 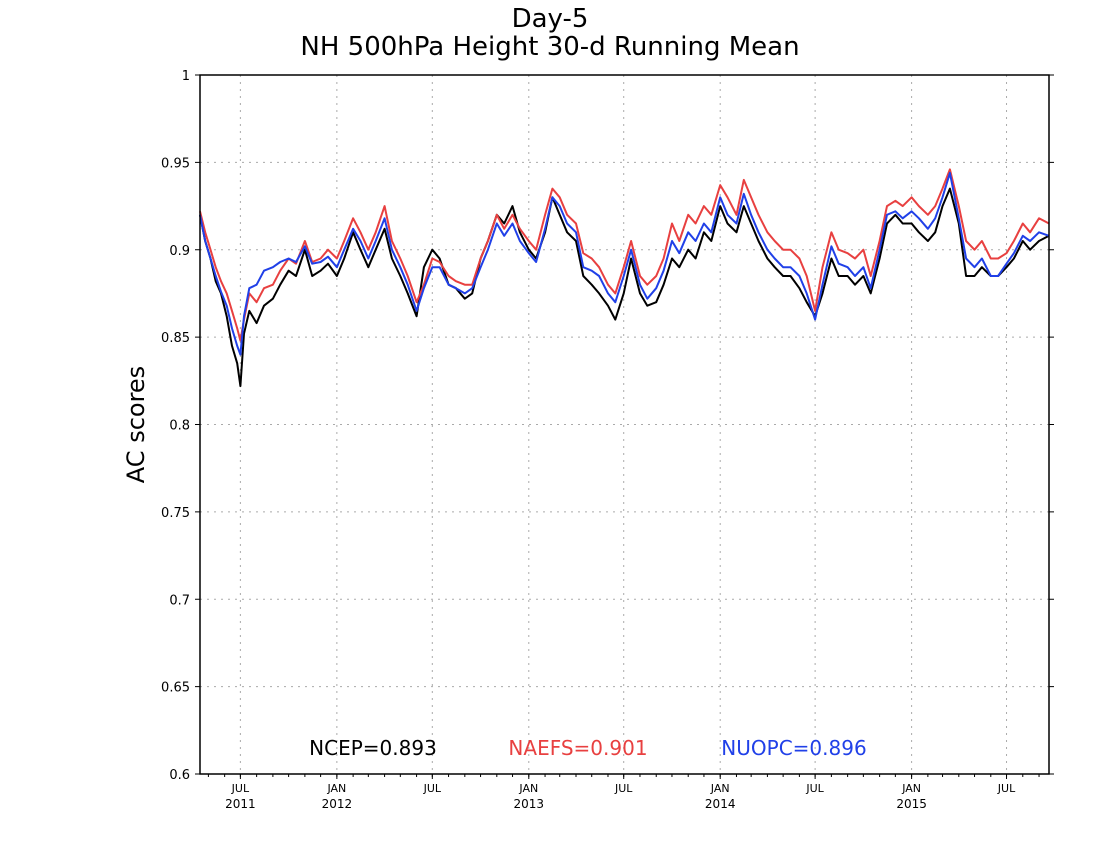 I want to click on y-tick-label: 0.6, so click(x=179, y=775).